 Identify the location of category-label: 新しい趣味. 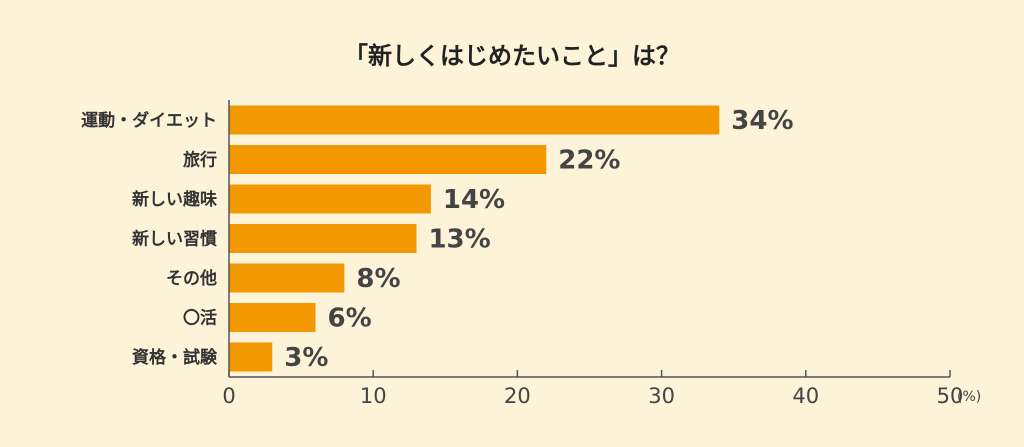
(174, 199).